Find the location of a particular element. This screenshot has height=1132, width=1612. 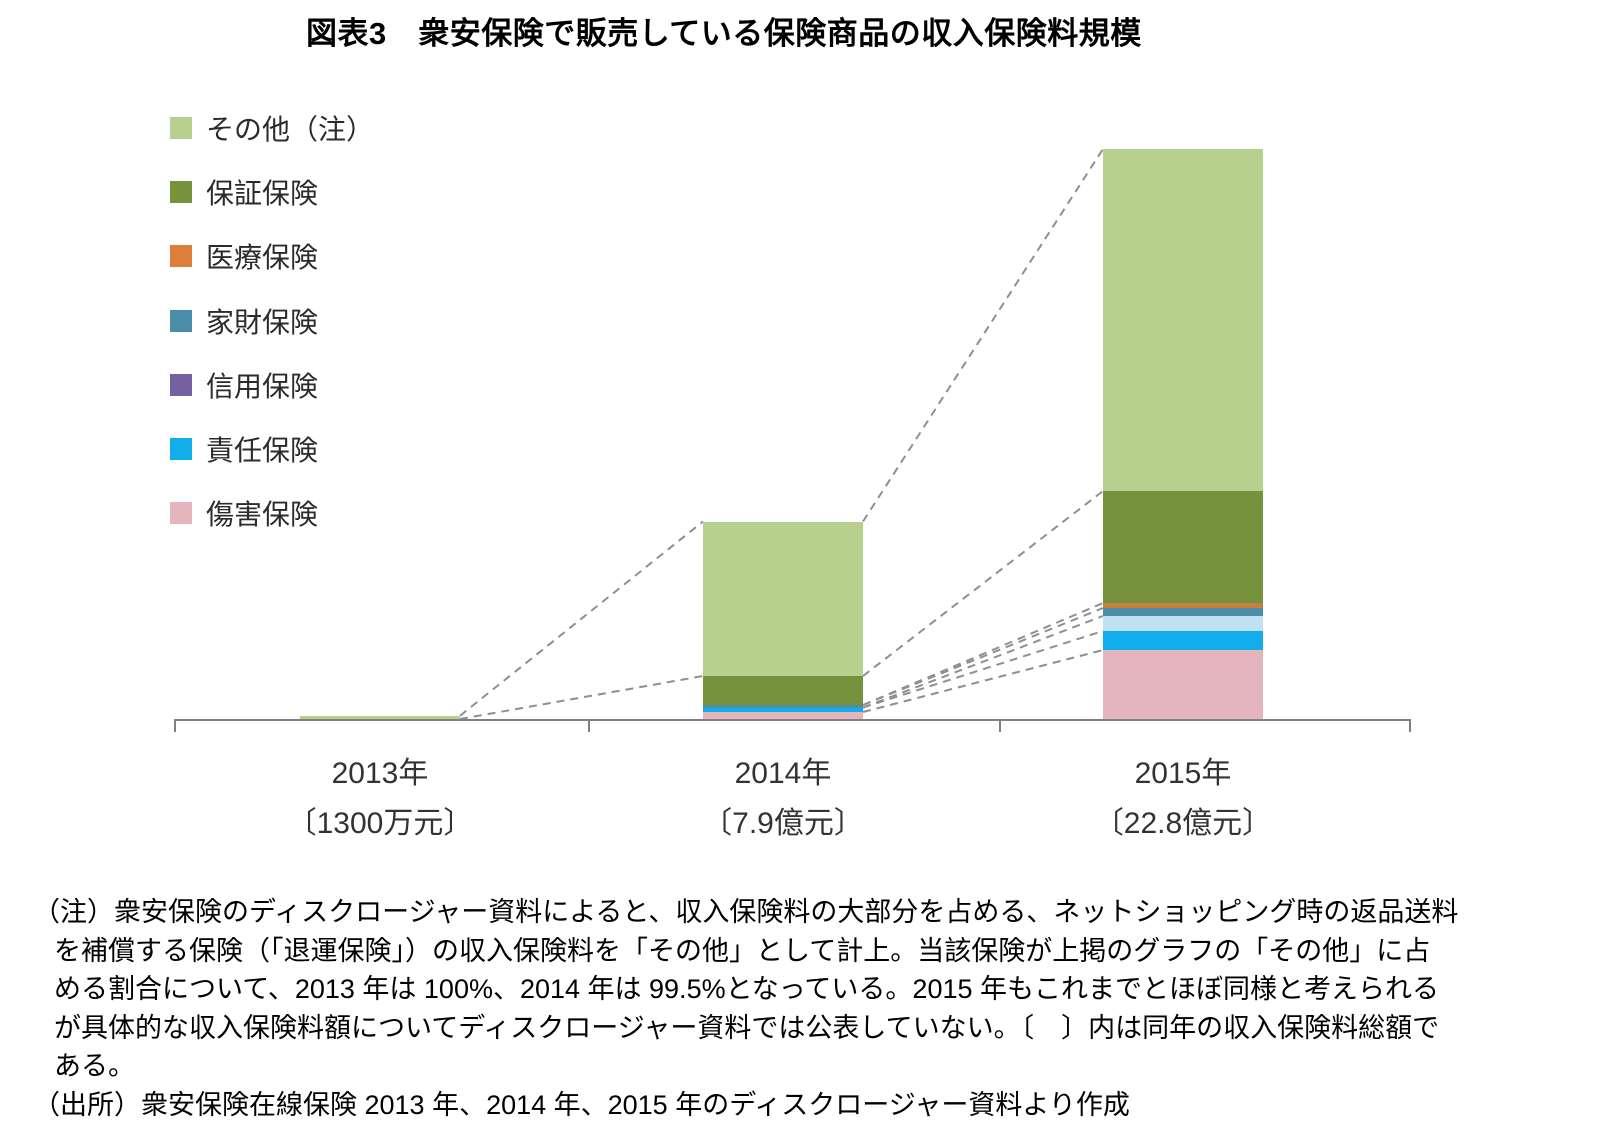

legend-item-保証保険: 保証保険 is located at coordinates (244, 193).